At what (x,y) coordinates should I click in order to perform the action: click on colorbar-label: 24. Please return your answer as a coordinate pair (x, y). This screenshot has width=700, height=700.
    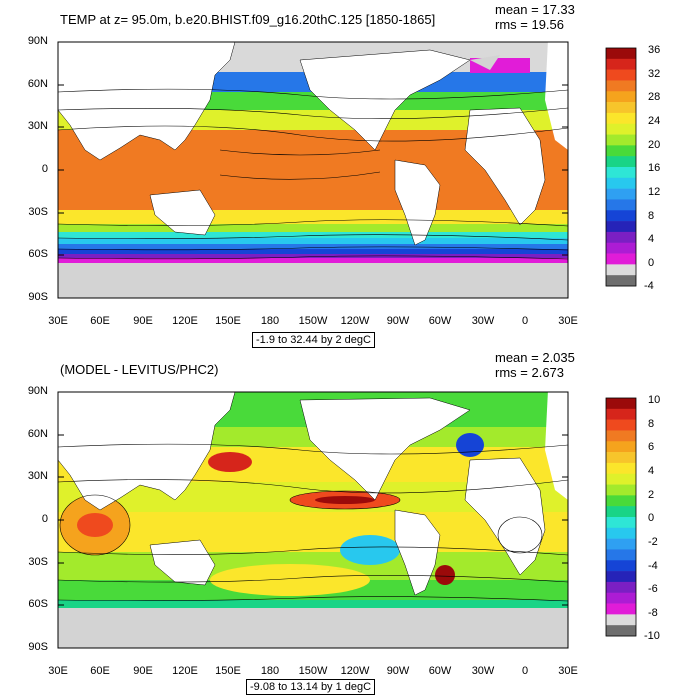
    Looking at the image, I should click on (654, 121).